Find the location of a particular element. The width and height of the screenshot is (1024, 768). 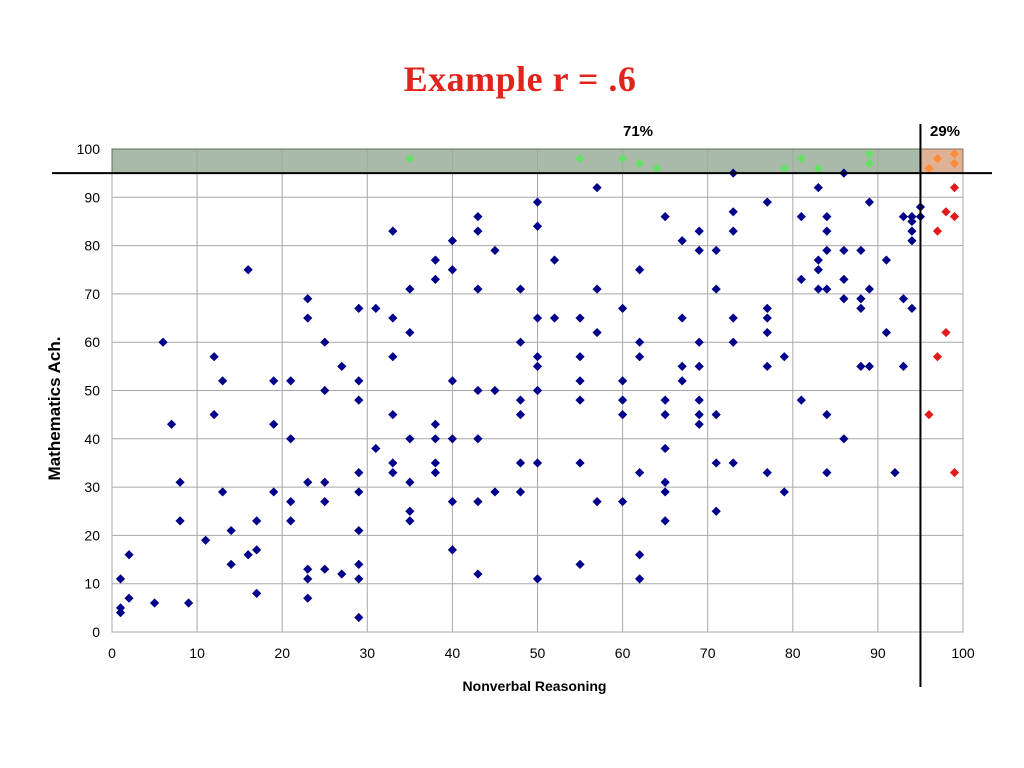

y-tick-label: 30 is located at coordinates (92, 487).